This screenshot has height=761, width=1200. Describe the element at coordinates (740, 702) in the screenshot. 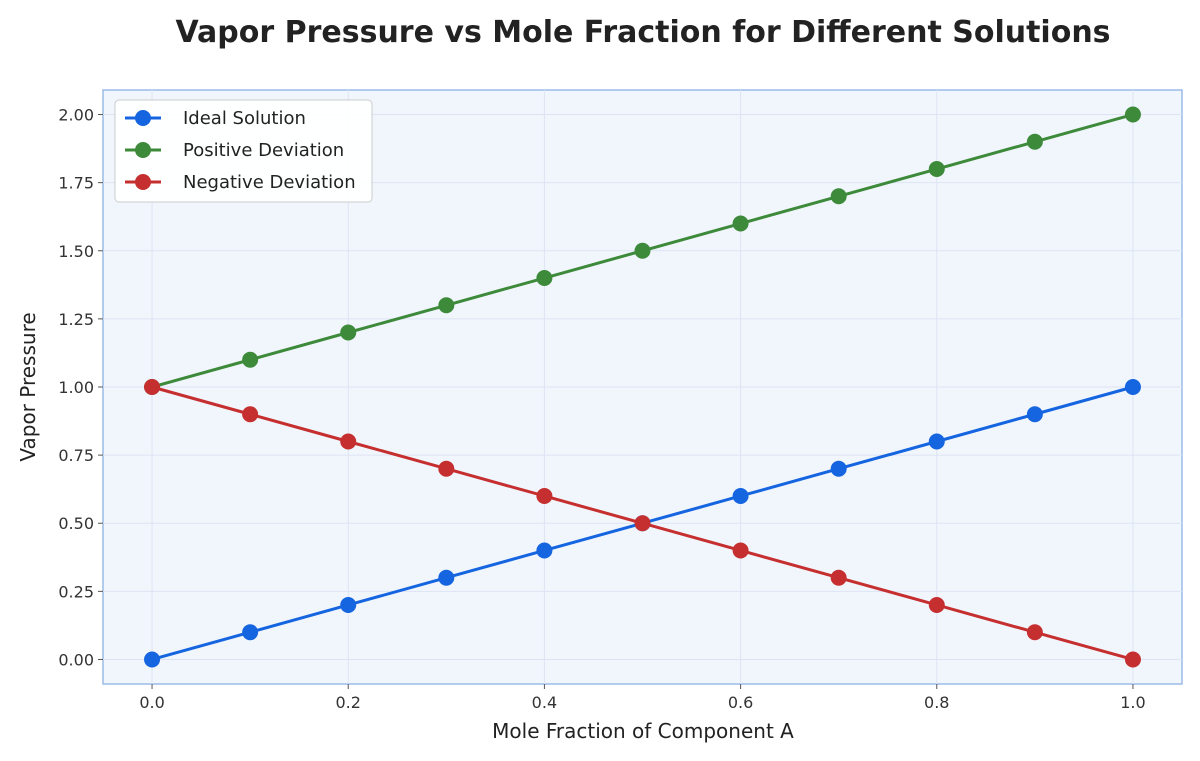

I see `x-tick-label: 0.6` at that location.